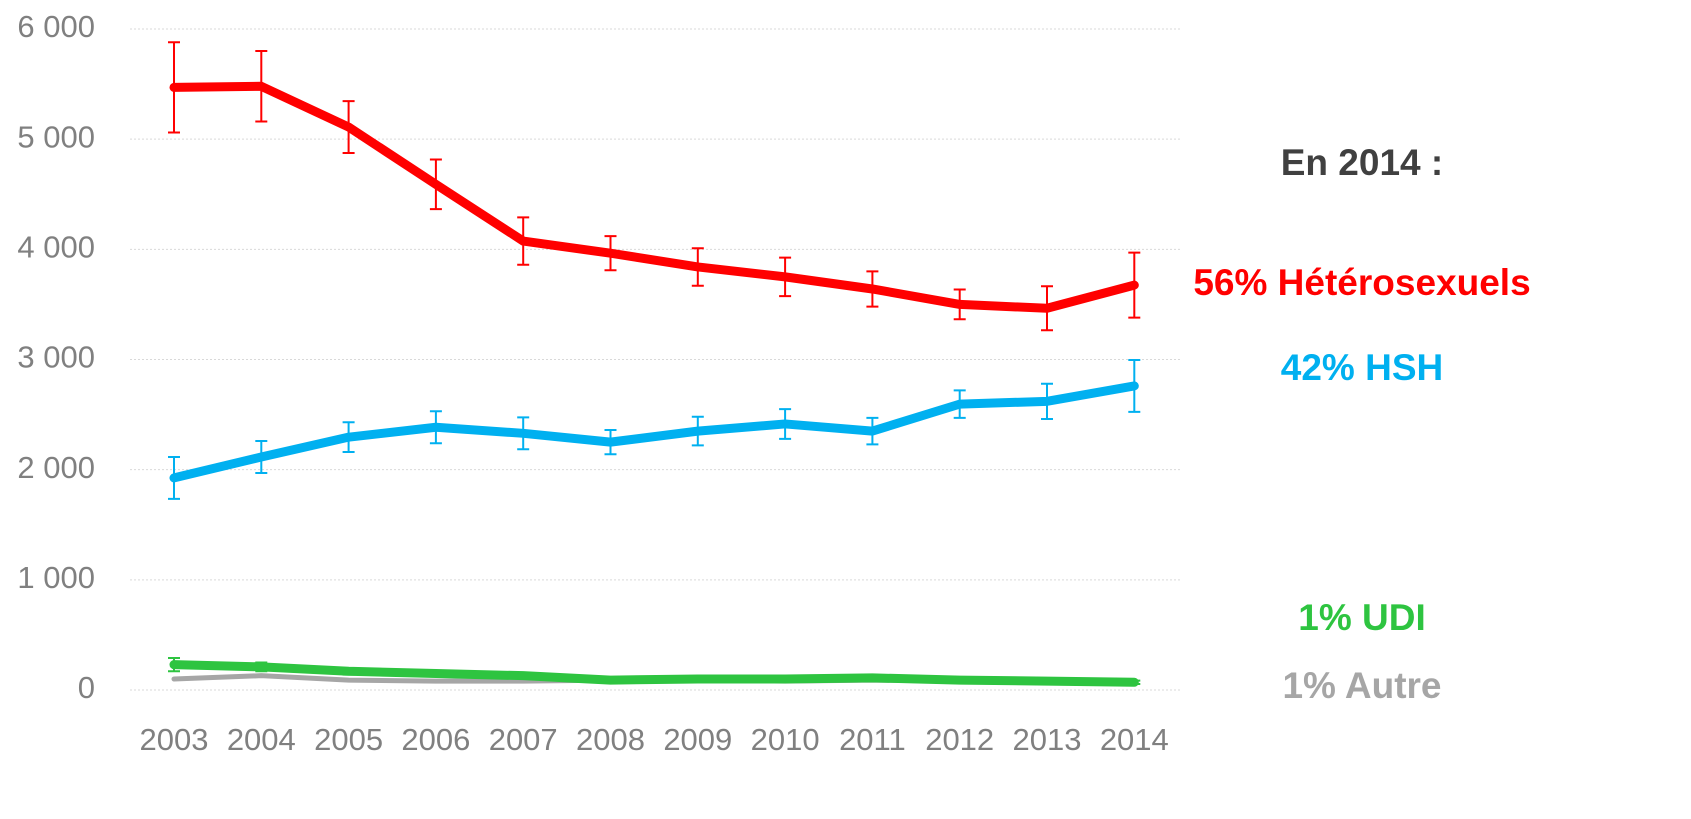  I want to click on series-label: 56% Hétérosexuels, so click(1361, 282).